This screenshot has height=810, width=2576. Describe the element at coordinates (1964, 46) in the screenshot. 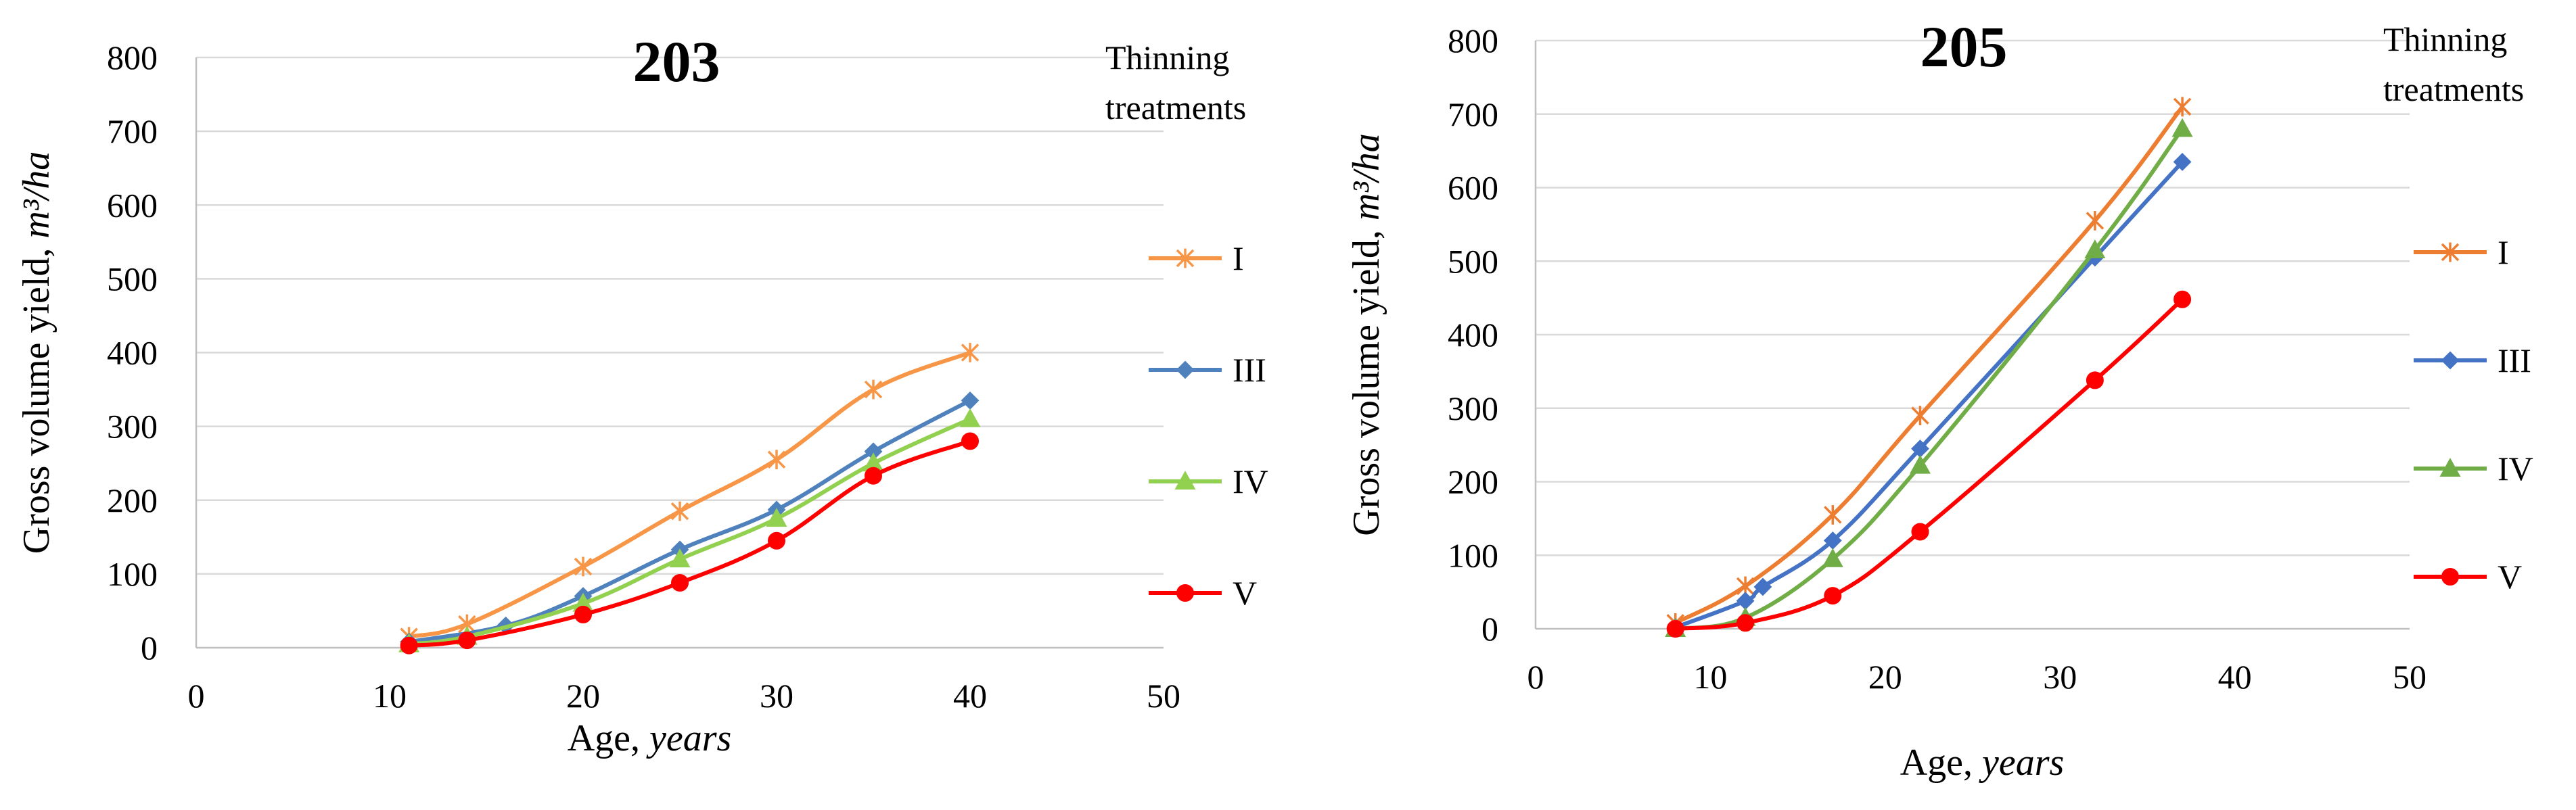

I see `chart-title: 205` at that location.